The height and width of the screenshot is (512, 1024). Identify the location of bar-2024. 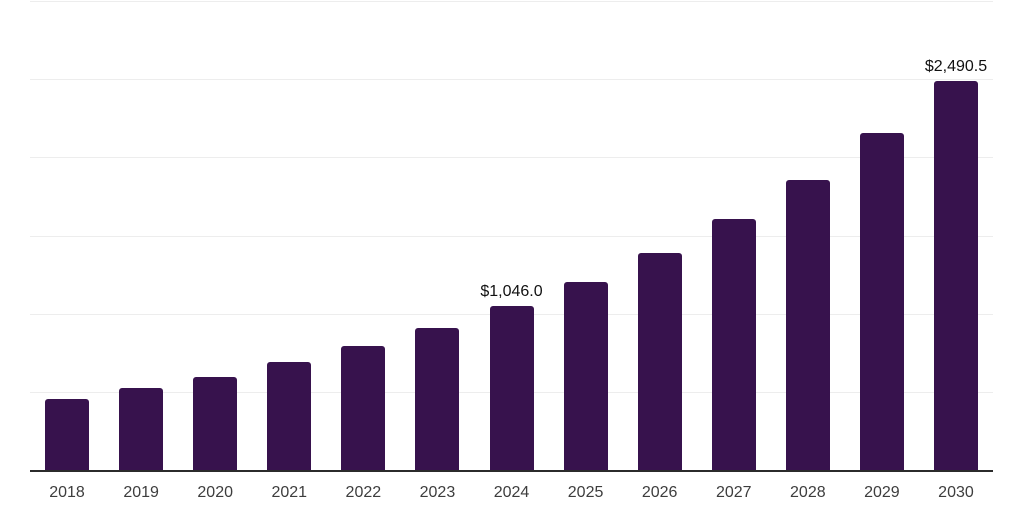
(511, 388).